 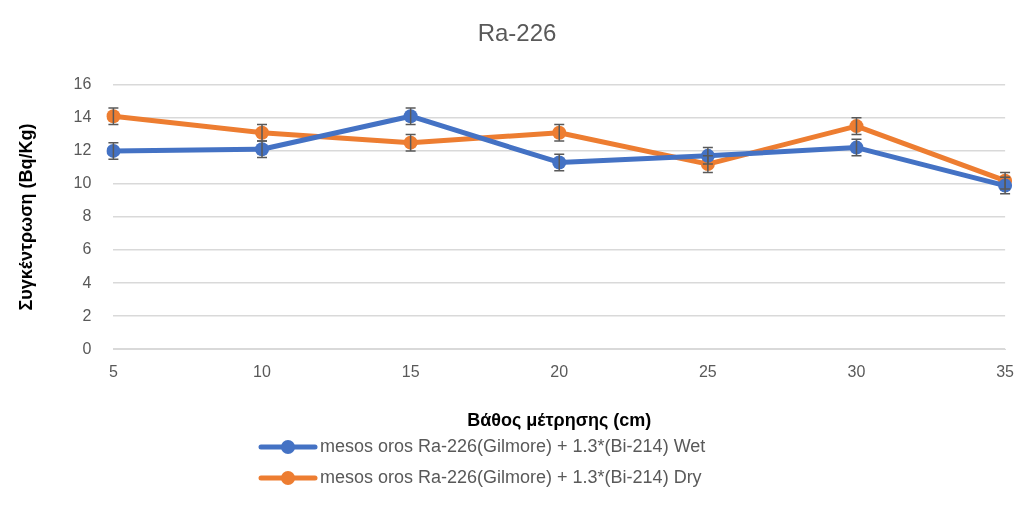 I want to click on y-tick-label: 16, so click(x=82, y=84).